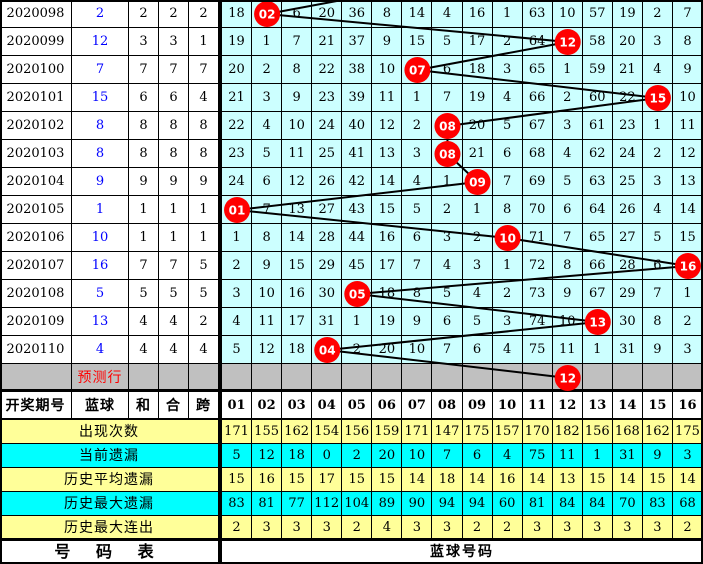 The image size is (703, 564). What do you see at coordinates (507, 528) in the screenshot?
I see `stat-value-cell: 2` at bounding box center [507, 528].